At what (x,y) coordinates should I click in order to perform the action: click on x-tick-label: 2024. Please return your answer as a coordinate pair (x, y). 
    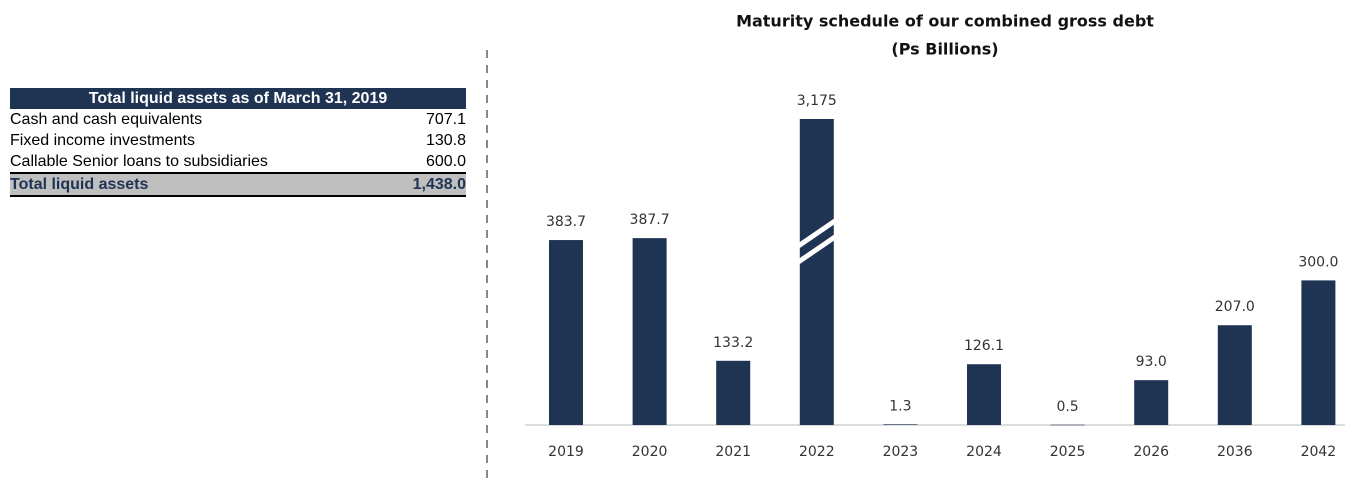
    Looking at the image, I should click on (984, 452).